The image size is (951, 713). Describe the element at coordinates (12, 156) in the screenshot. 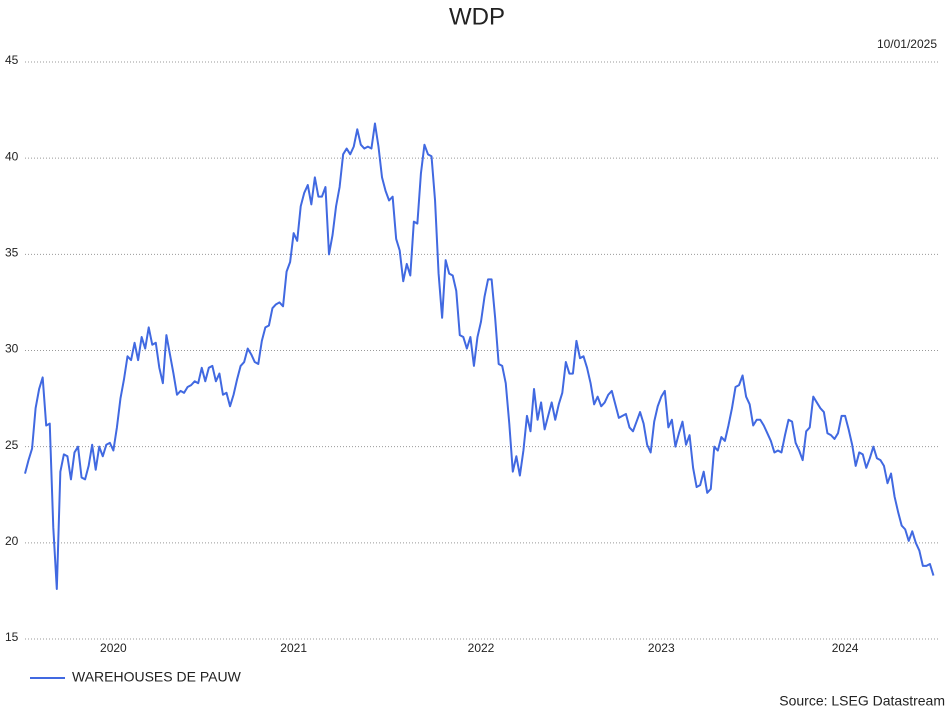

I see `y-tick-label: 40` at that location.